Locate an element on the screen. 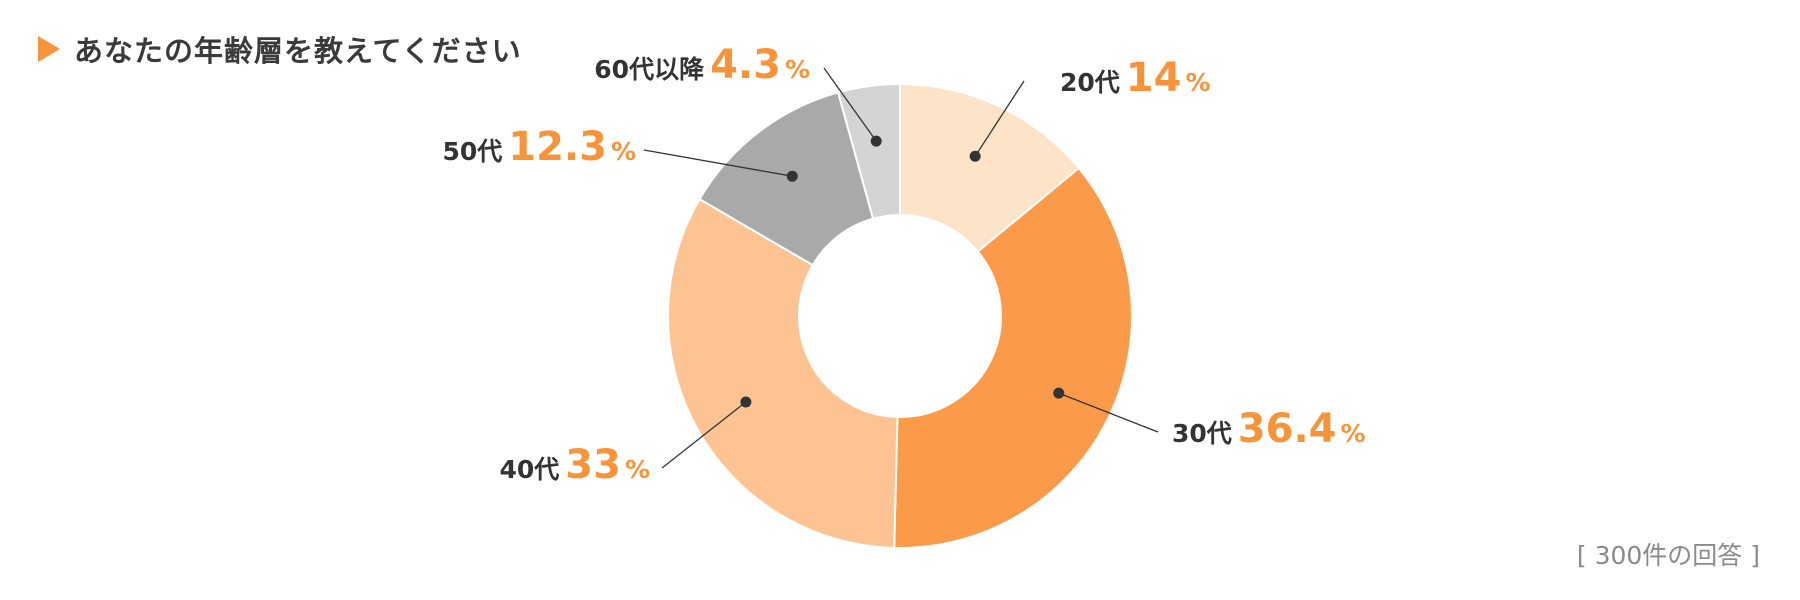 The height and width of the screenshot is (600, 1800). chart-title-row: あなたの年齢層を教えてください is located at coordinates (280, 49).